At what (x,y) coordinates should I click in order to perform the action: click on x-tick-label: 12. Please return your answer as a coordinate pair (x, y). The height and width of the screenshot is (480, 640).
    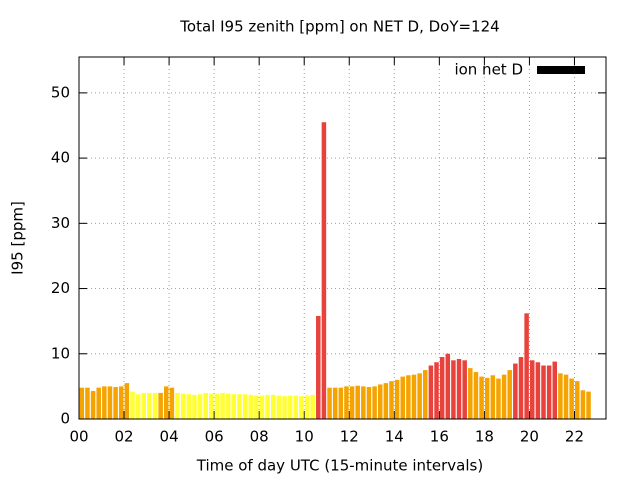
    Looking at the image, I should click on (349, 437).